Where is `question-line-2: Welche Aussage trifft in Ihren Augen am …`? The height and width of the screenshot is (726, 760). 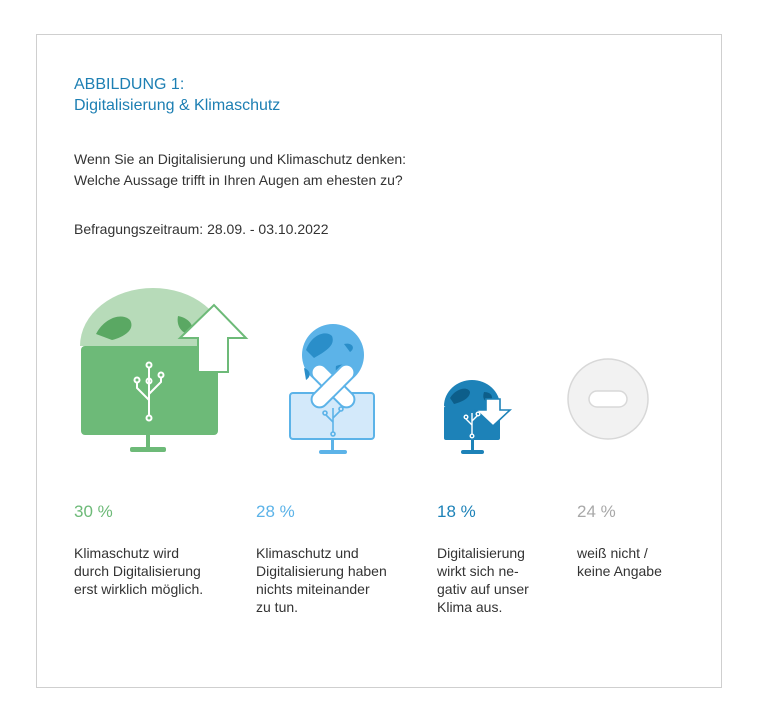
question-line-2: Welche Aussage trifft in Ihren Augen am … is located at coordinates (238, 180).